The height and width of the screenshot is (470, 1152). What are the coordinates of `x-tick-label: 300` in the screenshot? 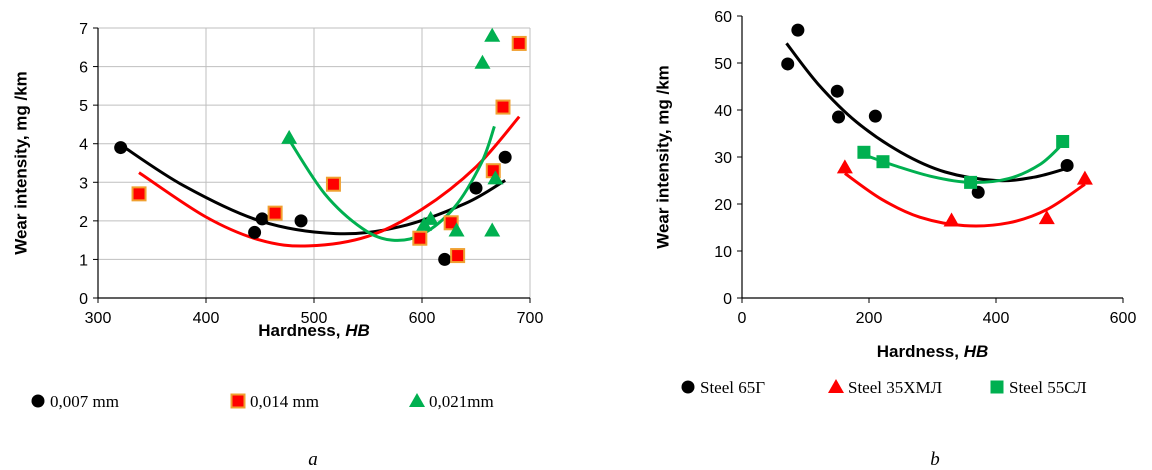 It's located at (98, 318).